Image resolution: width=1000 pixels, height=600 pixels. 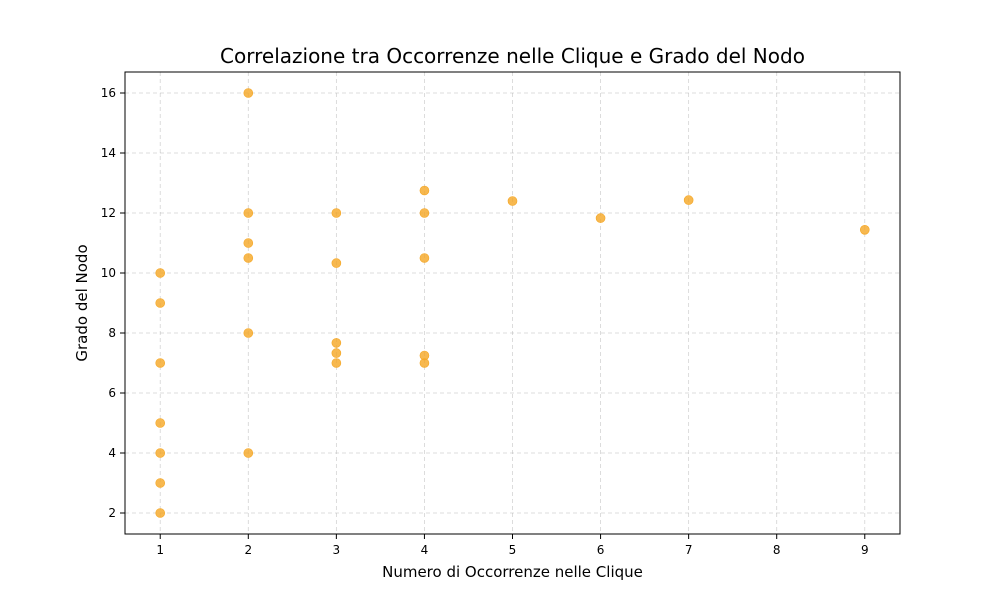 I want to click on x-axis-ticks: 1 2 3 4 5 6 7 8 9, so click(x=512, y=545).